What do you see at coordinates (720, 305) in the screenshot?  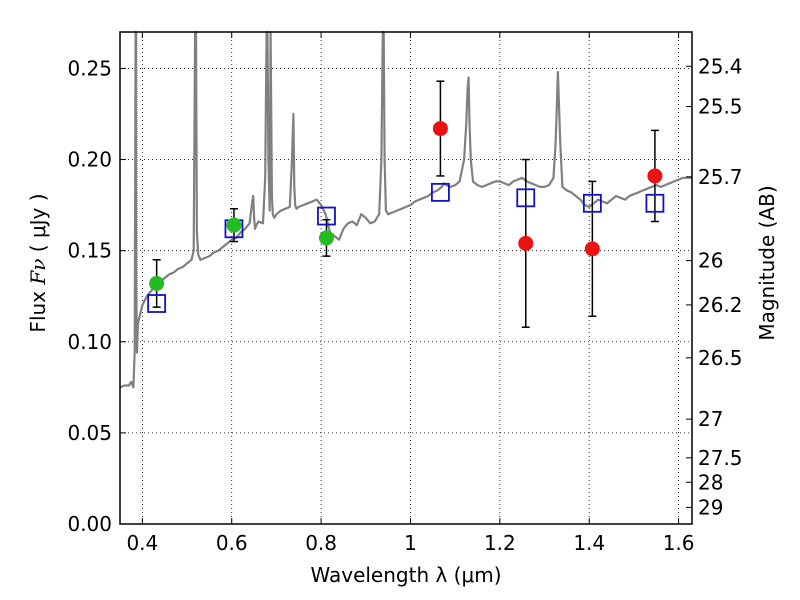 I see `mag-tick-label: 26.2` at bounding box center [720, 305].